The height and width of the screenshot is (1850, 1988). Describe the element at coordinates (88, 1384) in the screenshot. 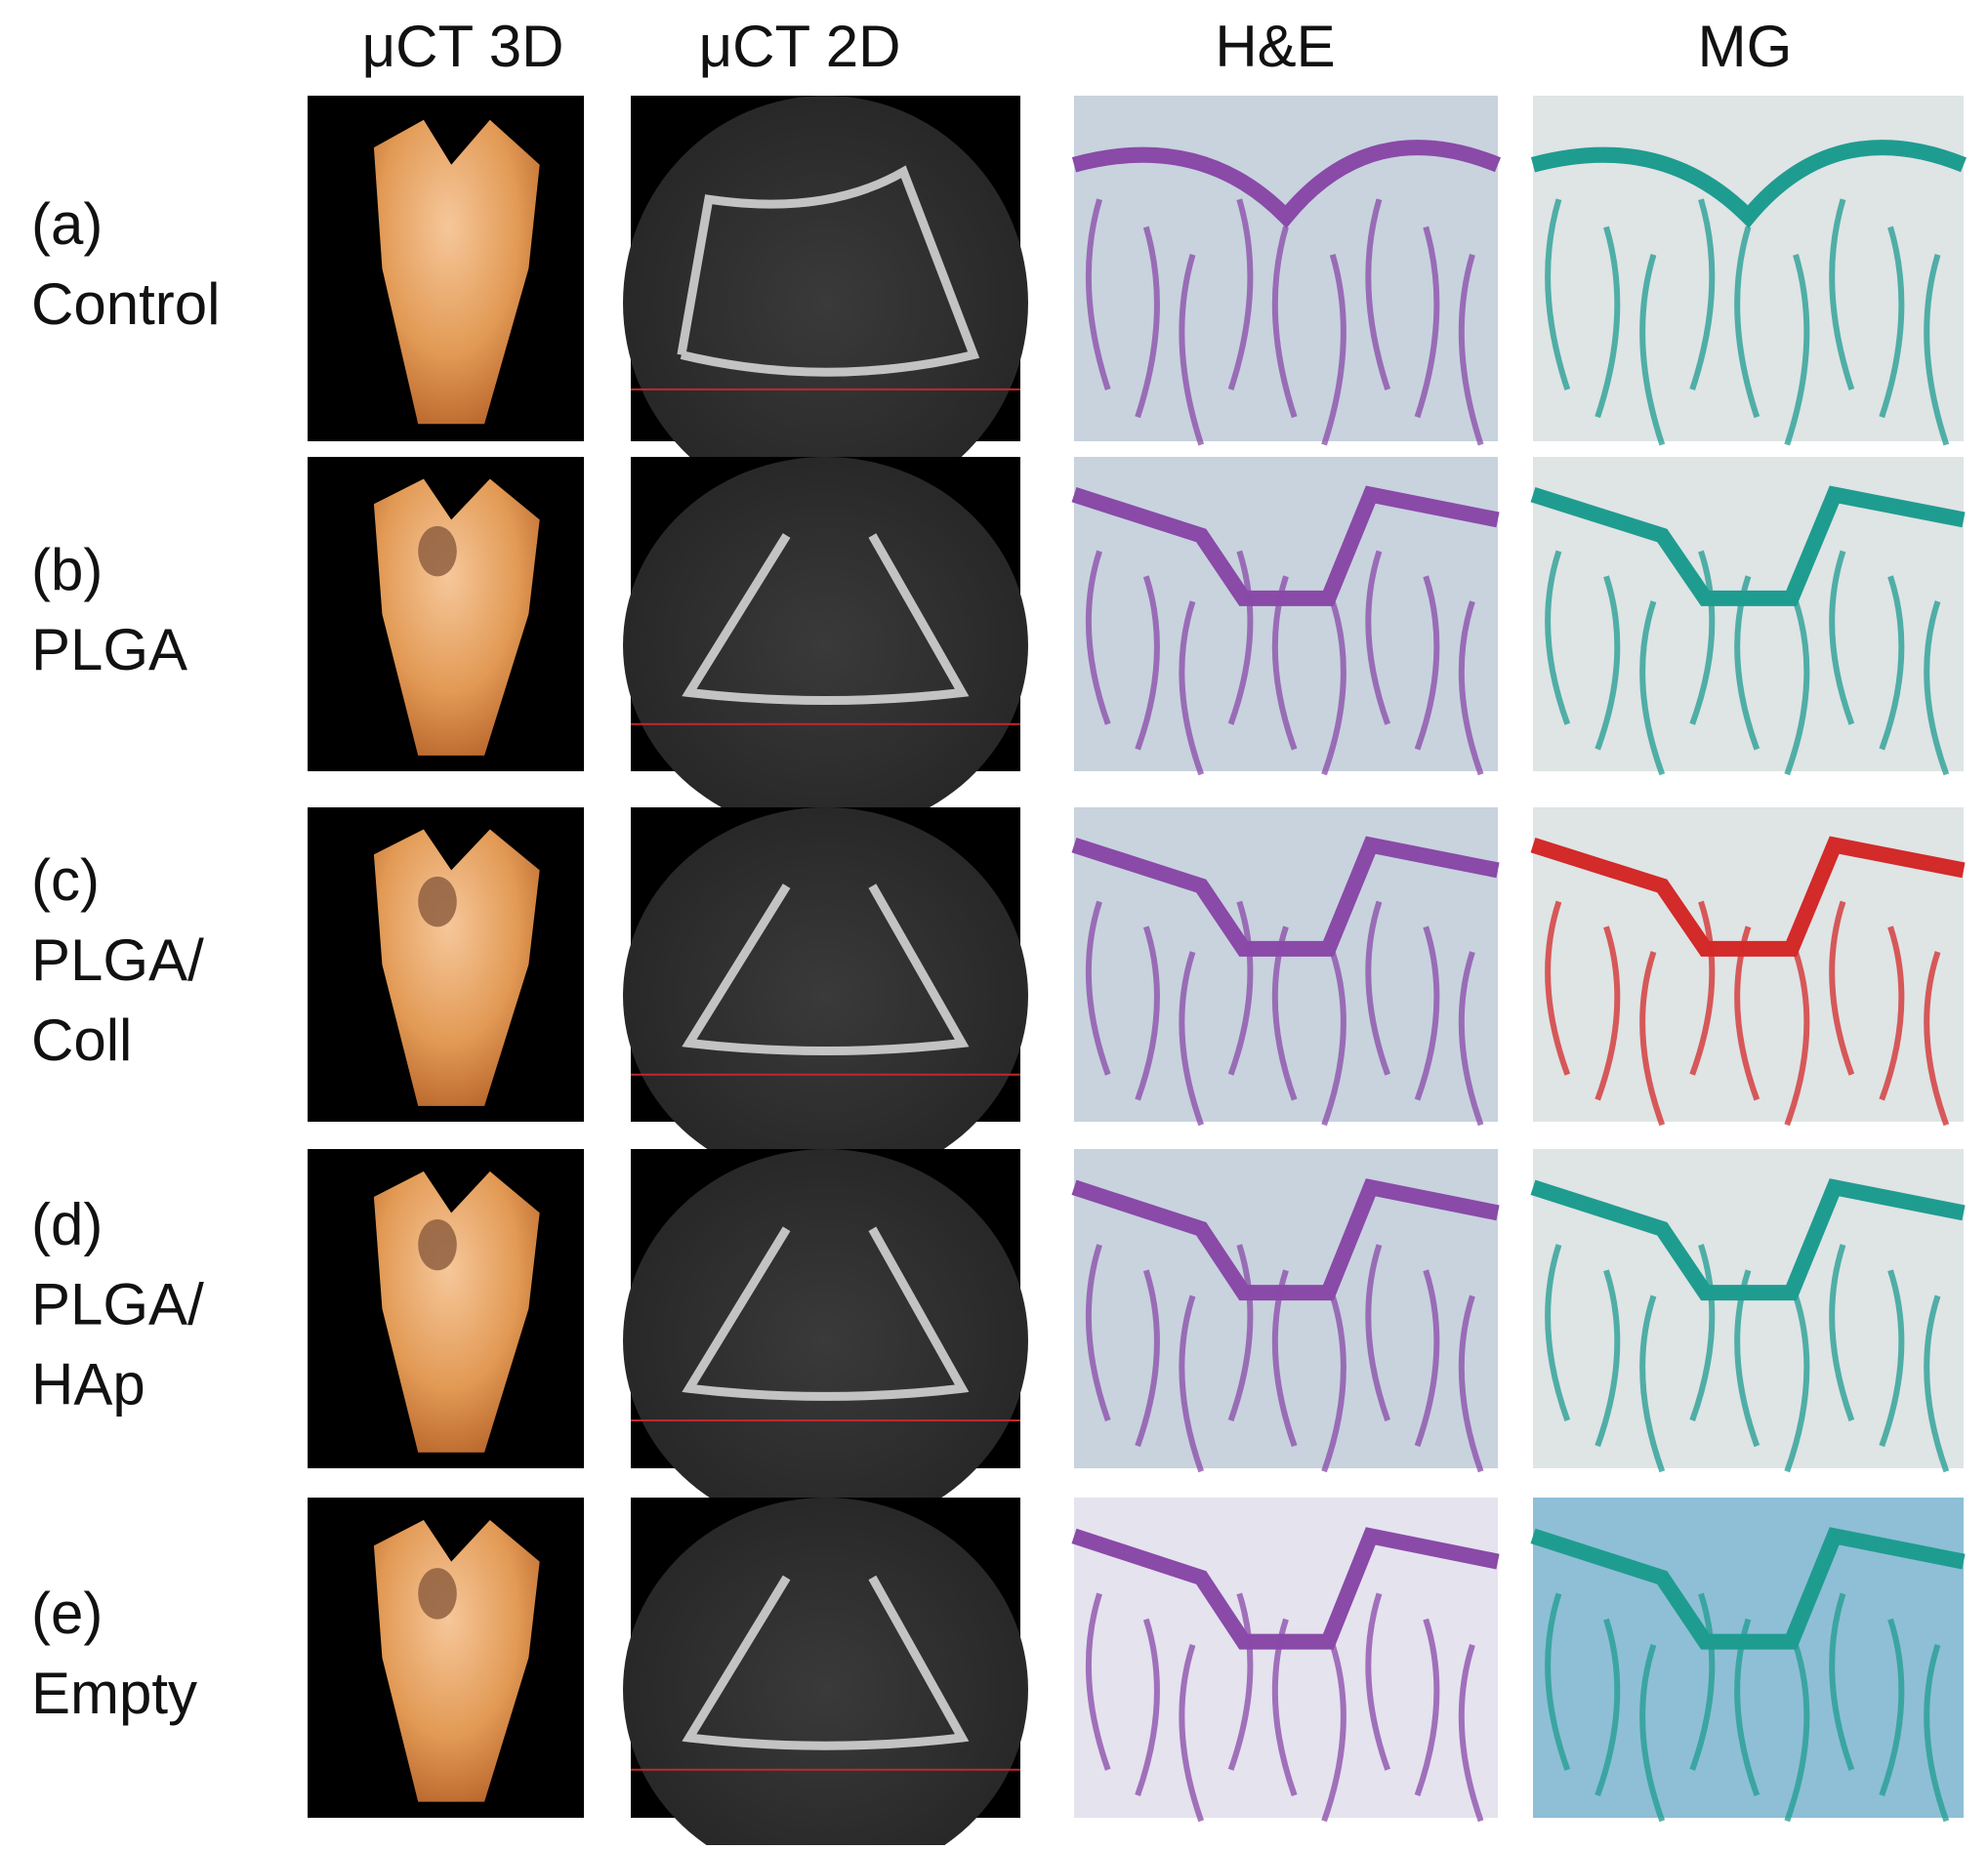

I see `row-label: HAp` at that location.